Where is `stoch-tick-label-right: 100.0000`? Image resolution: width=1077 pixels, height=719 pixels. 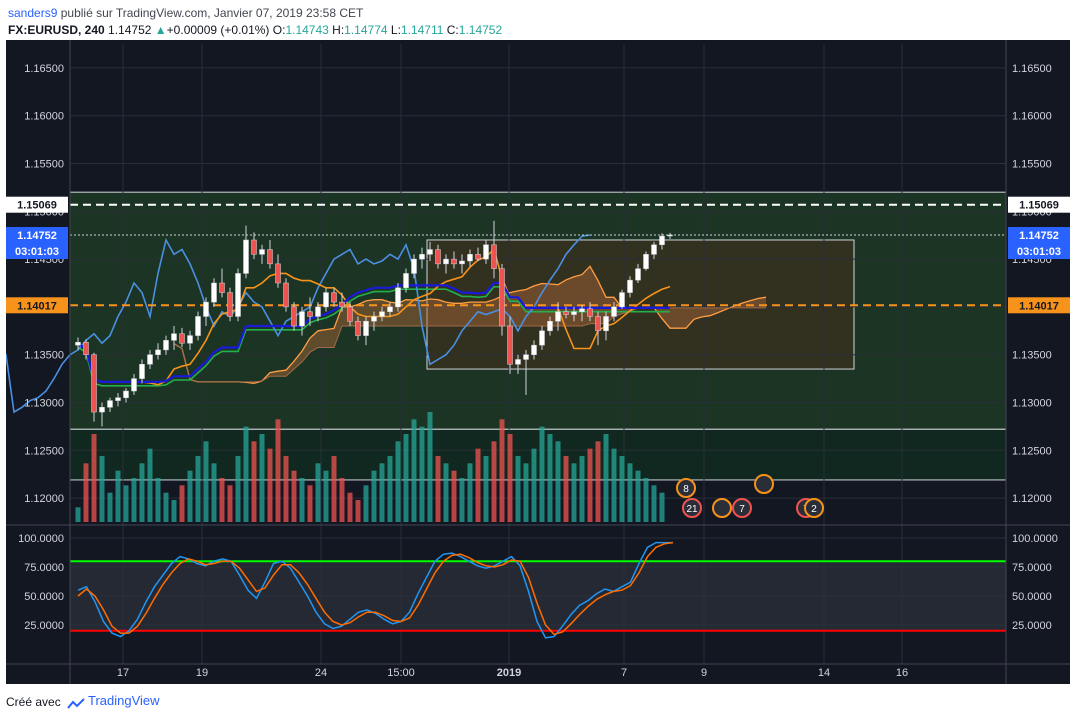 stoch-tick-label-right: 100.0000 is located at coordinates (1035, 539).